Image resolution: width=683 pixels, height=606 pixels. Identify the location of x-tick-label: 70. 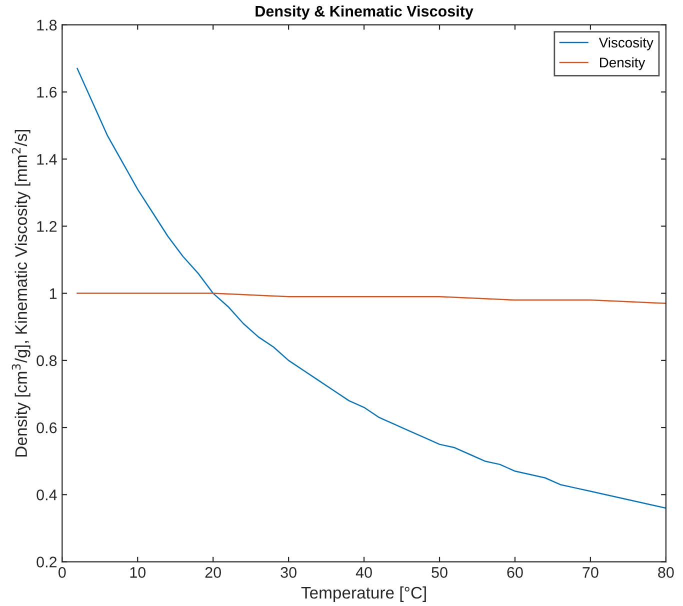
(590, 572).